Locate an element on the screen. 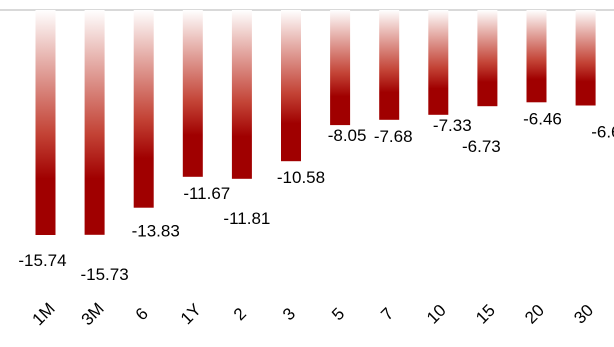 The image size is (614, 347). value-label-10: -7.33 is located at coordinates (452, 125).